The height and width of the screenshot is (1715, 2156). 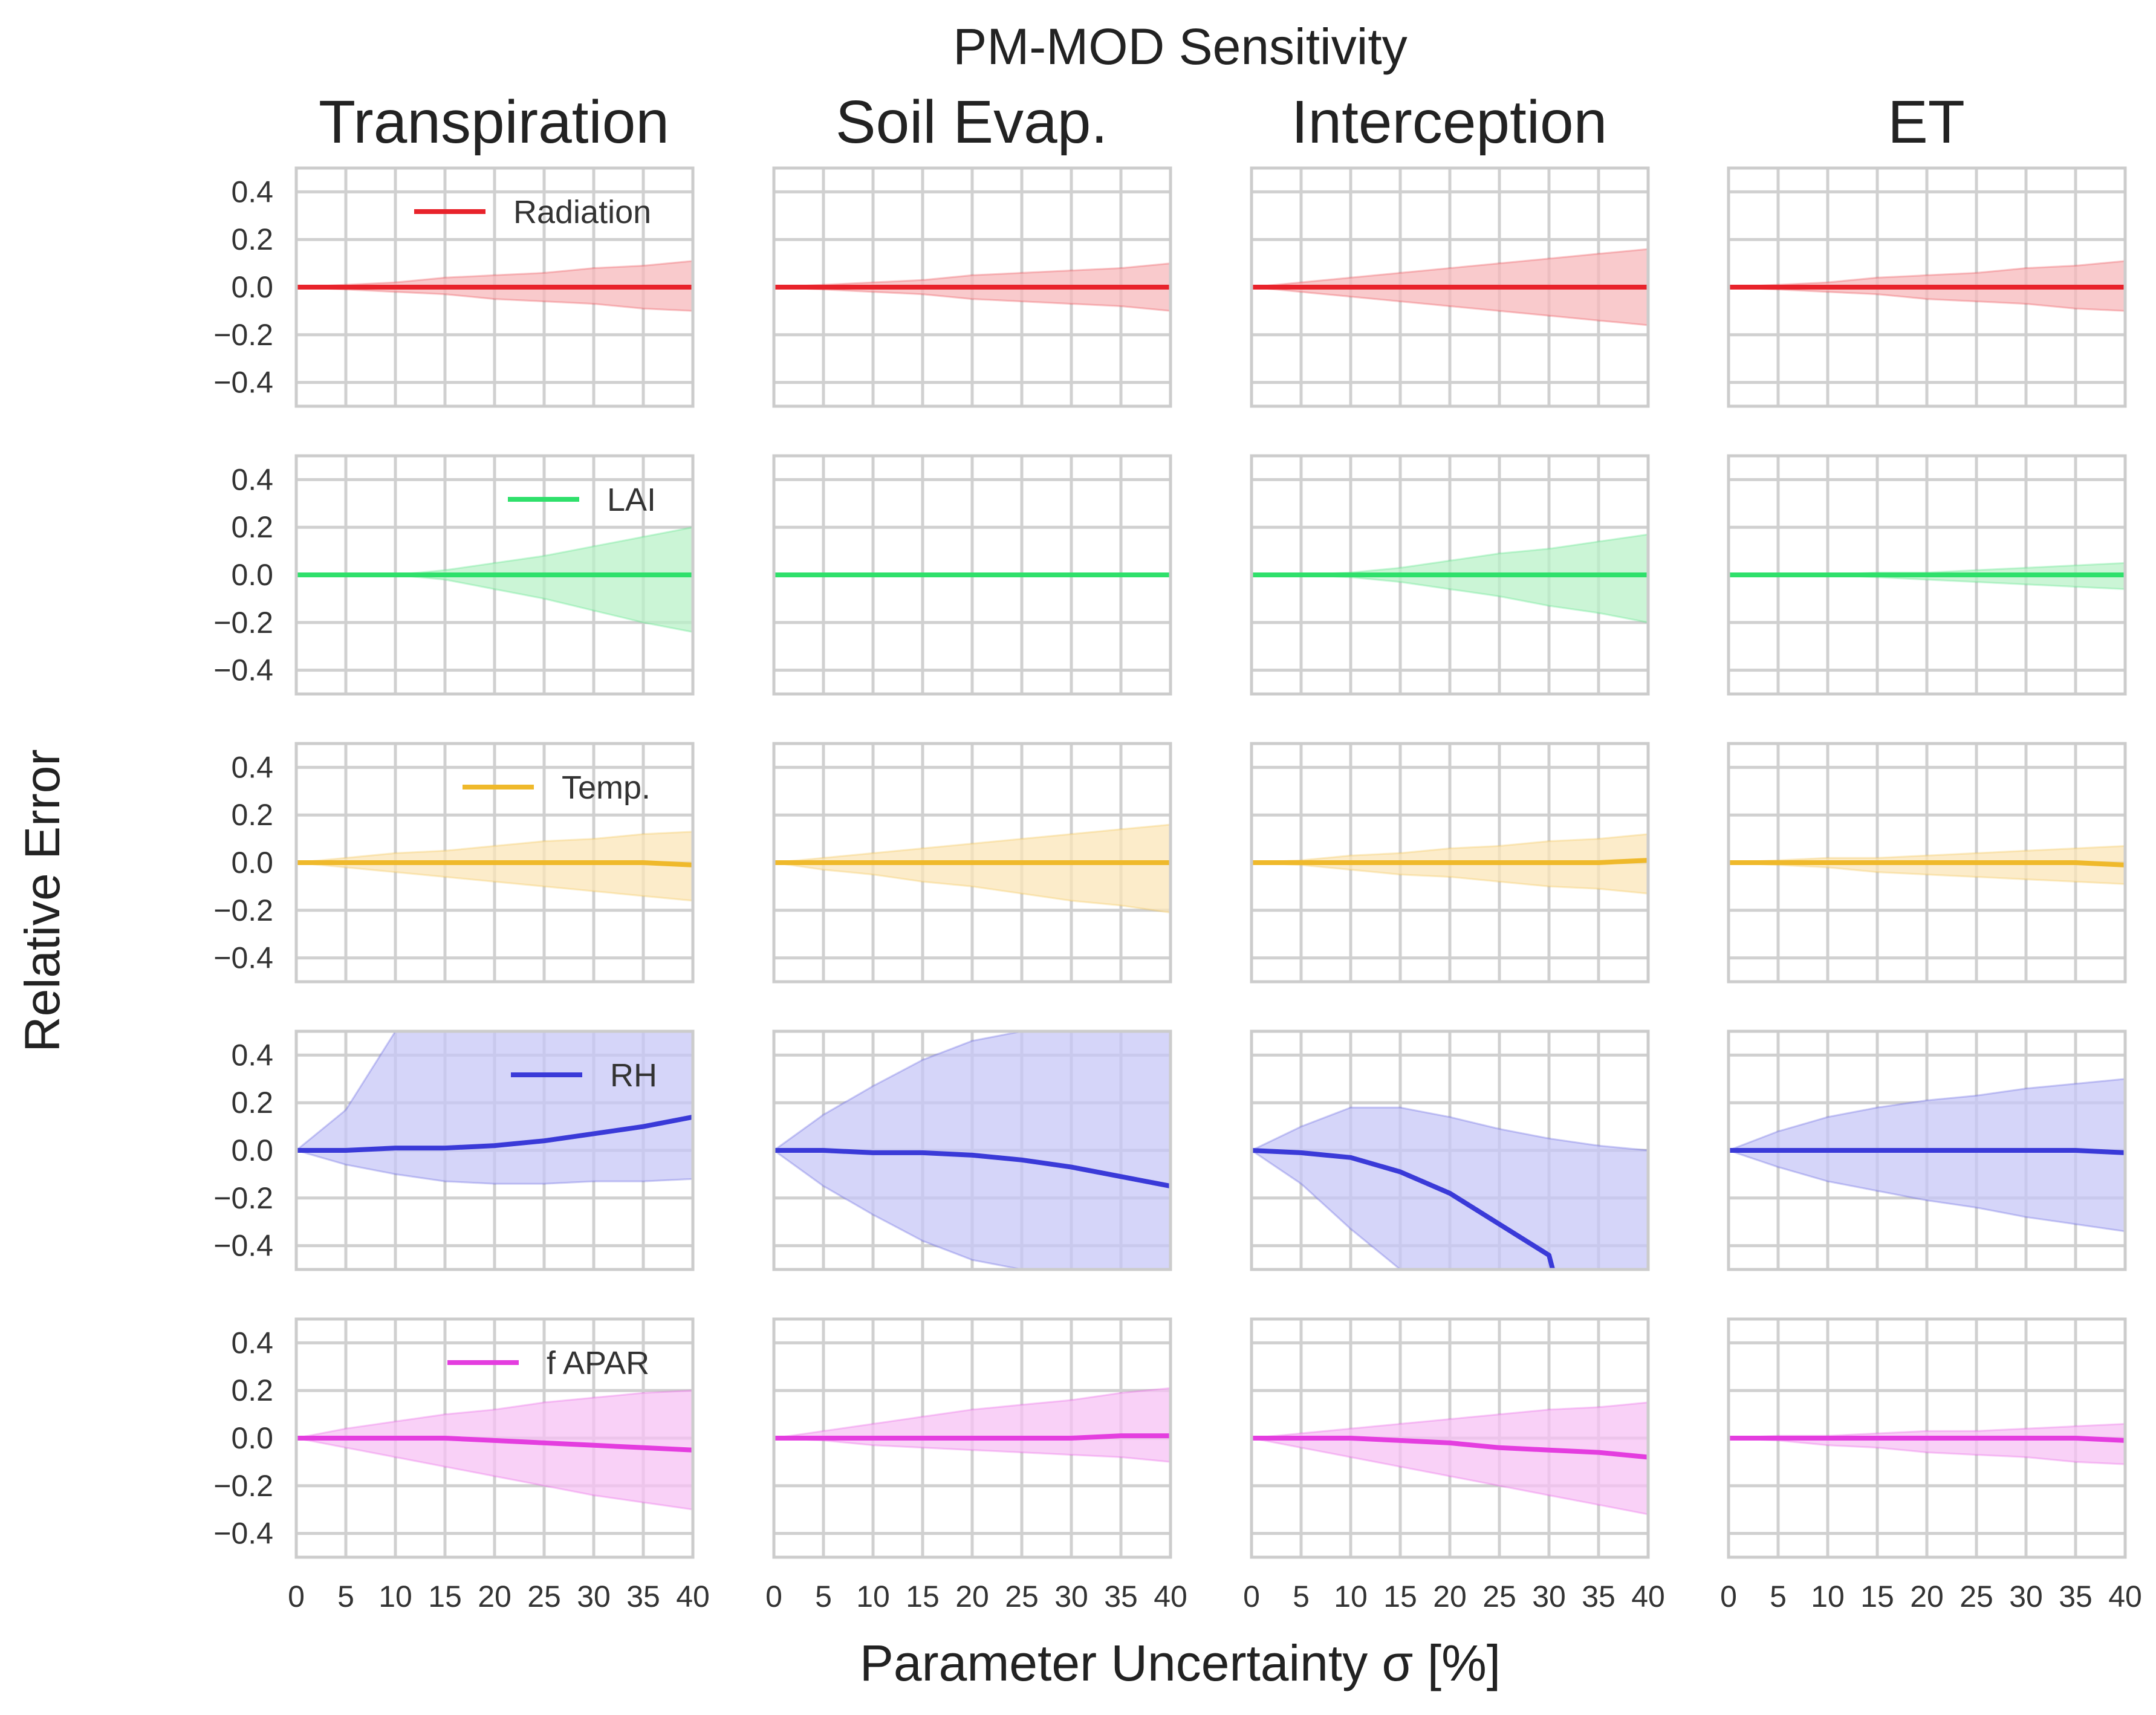 What do you see at coordinates (395, 1596) in the screenshot?
I see `x-tick-label: 10` at bounding box center [395, 1596].